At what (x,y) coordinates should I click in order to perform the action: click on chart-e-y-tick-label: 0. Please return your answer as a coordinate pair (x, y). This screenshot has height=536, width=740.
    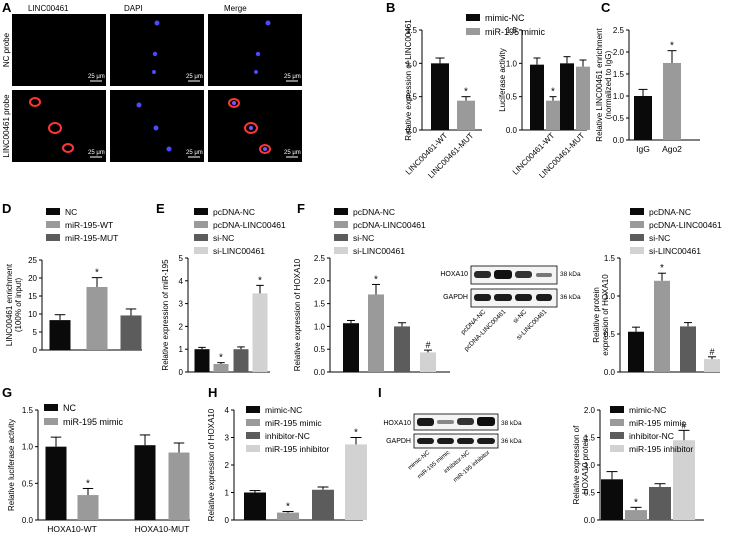
    Looking at the image, I should click on (181, 372).